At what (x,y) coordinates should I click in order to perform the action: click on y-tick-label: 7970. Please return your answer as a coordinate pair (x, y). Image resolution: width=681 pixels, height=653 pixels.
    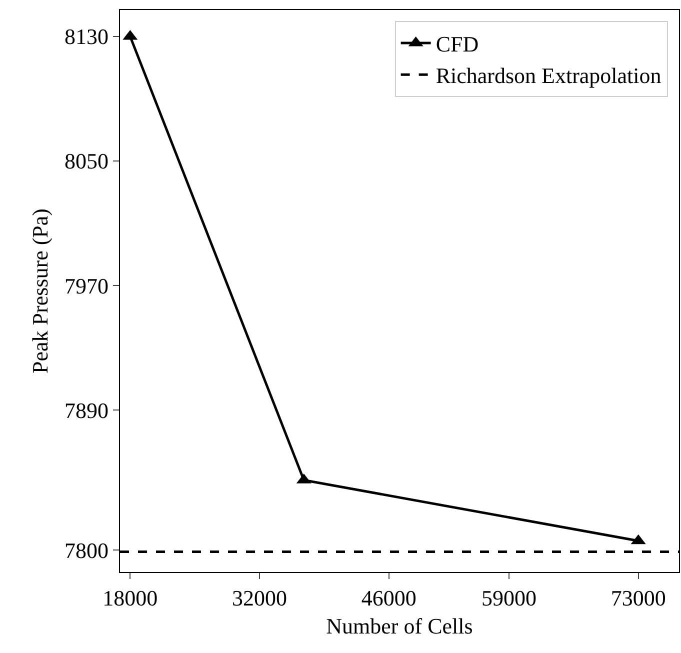
    Looking at the image, I should click on (86, 285).